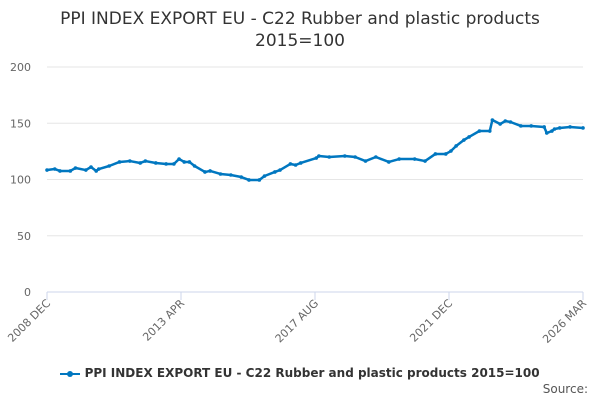 The width and height of the screenshot is (600, 400). I want to click on x-tick-label: 2013 APR, so click(163, 320).